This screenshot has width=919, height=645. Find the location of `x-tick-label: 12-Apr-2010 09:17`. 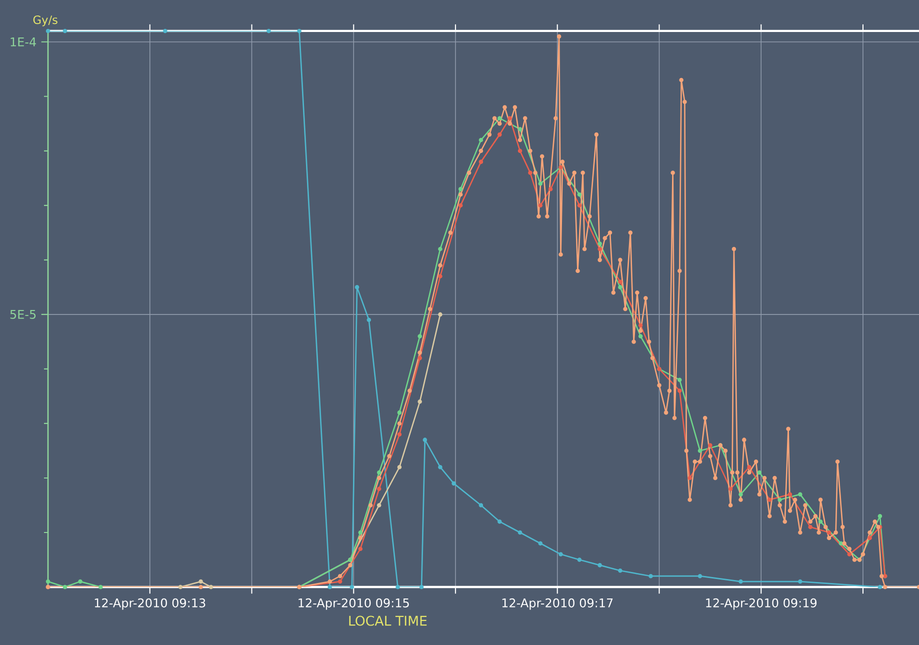

x-tick-label: 12-Apr-2010 09:17 is located at coordinates (557, 604).